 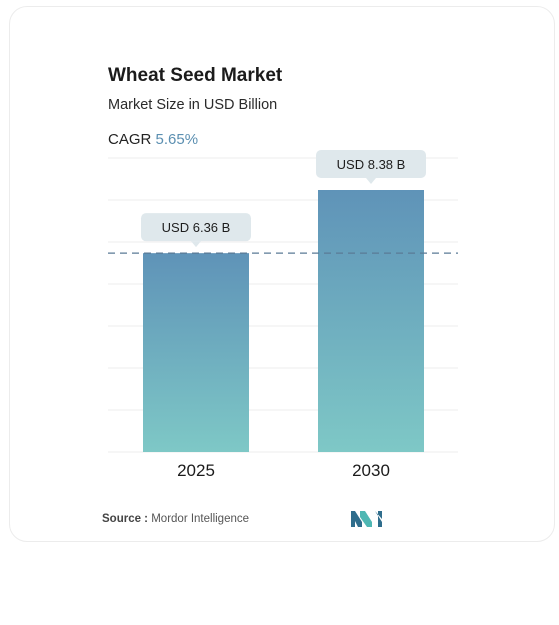 What do you see at coordinates (283, 199) in the screenshot?
I see `data-labels: USD 6.36 B USD 8.38 B` at bounding box center [283, 199].